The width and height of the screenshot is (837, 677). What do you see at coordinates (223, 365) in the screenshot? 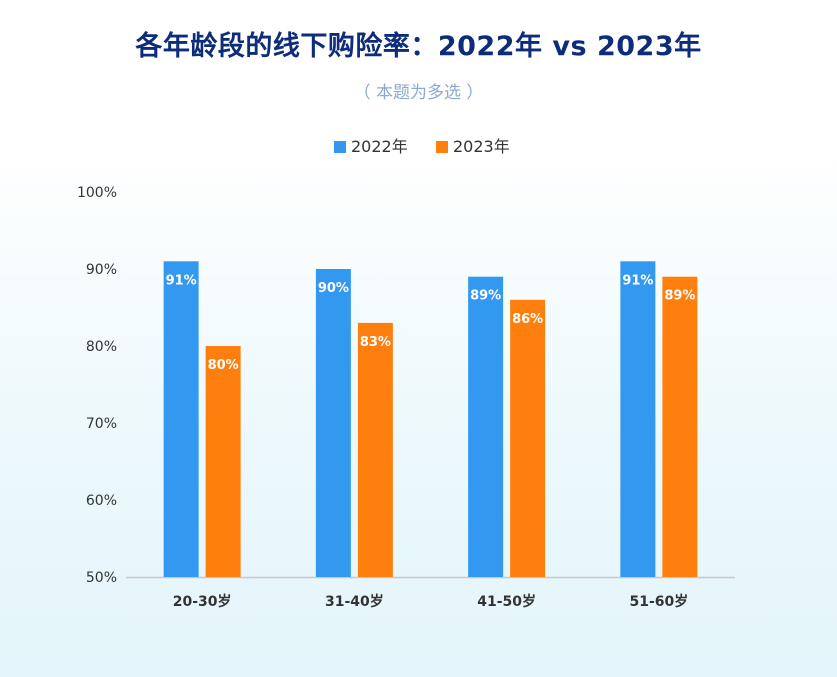
I see `data-label: 80%` at bounding box center [223, 365].